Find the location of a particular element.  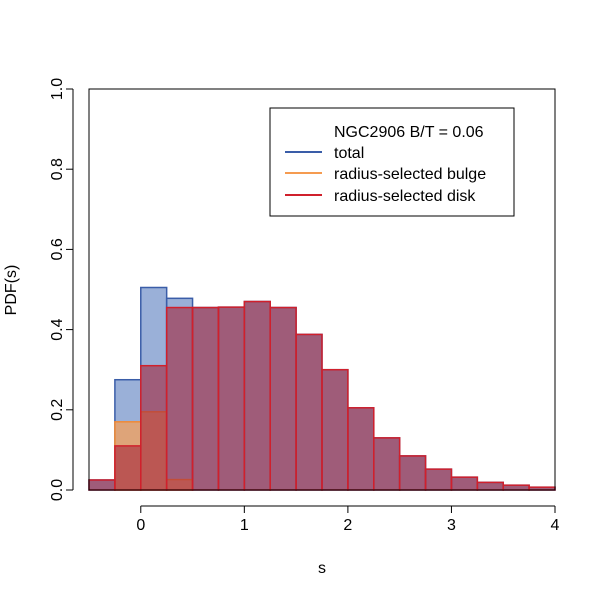

y-tick-label: 0.4 is located at coordinates (57, 329).